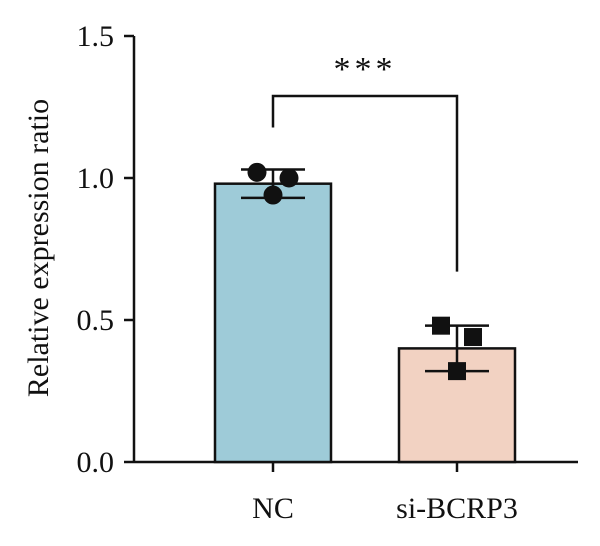 The height and width of the screenshot is (546, 600). I want to click on significance-label: ***, so click(365, 69).